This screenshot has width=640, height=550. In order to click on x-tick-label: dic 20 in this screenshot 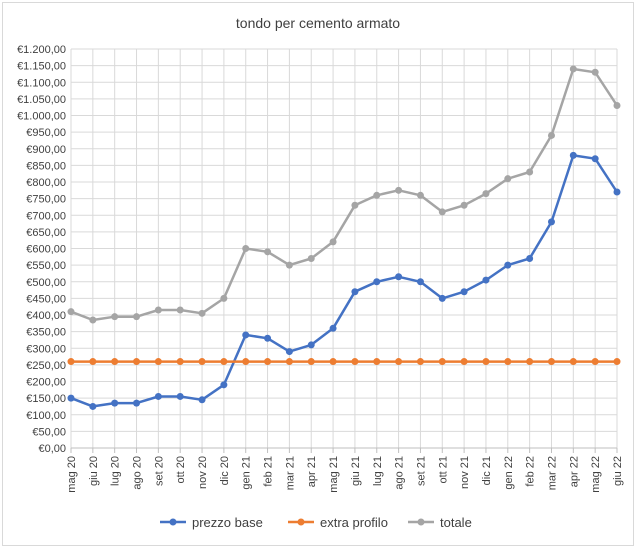, I will do `click(225, 470)`.